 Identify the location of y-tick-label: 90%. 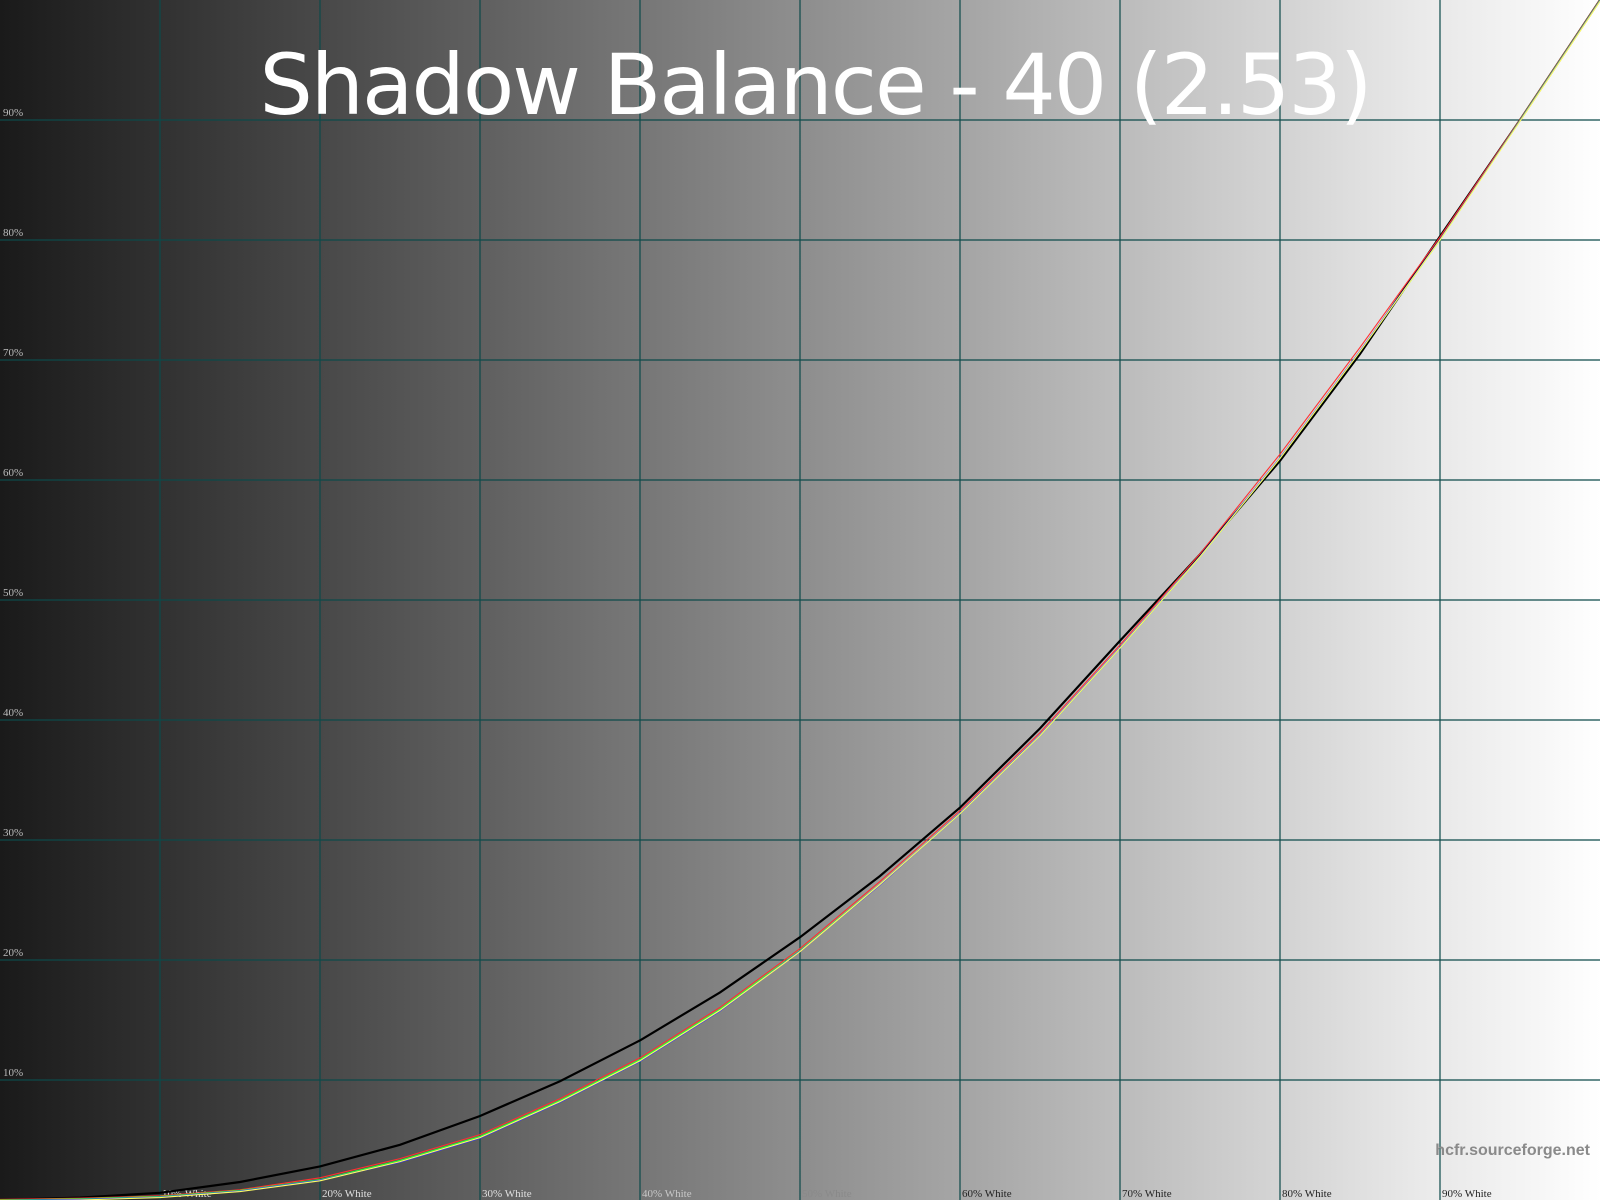
(13, 113).